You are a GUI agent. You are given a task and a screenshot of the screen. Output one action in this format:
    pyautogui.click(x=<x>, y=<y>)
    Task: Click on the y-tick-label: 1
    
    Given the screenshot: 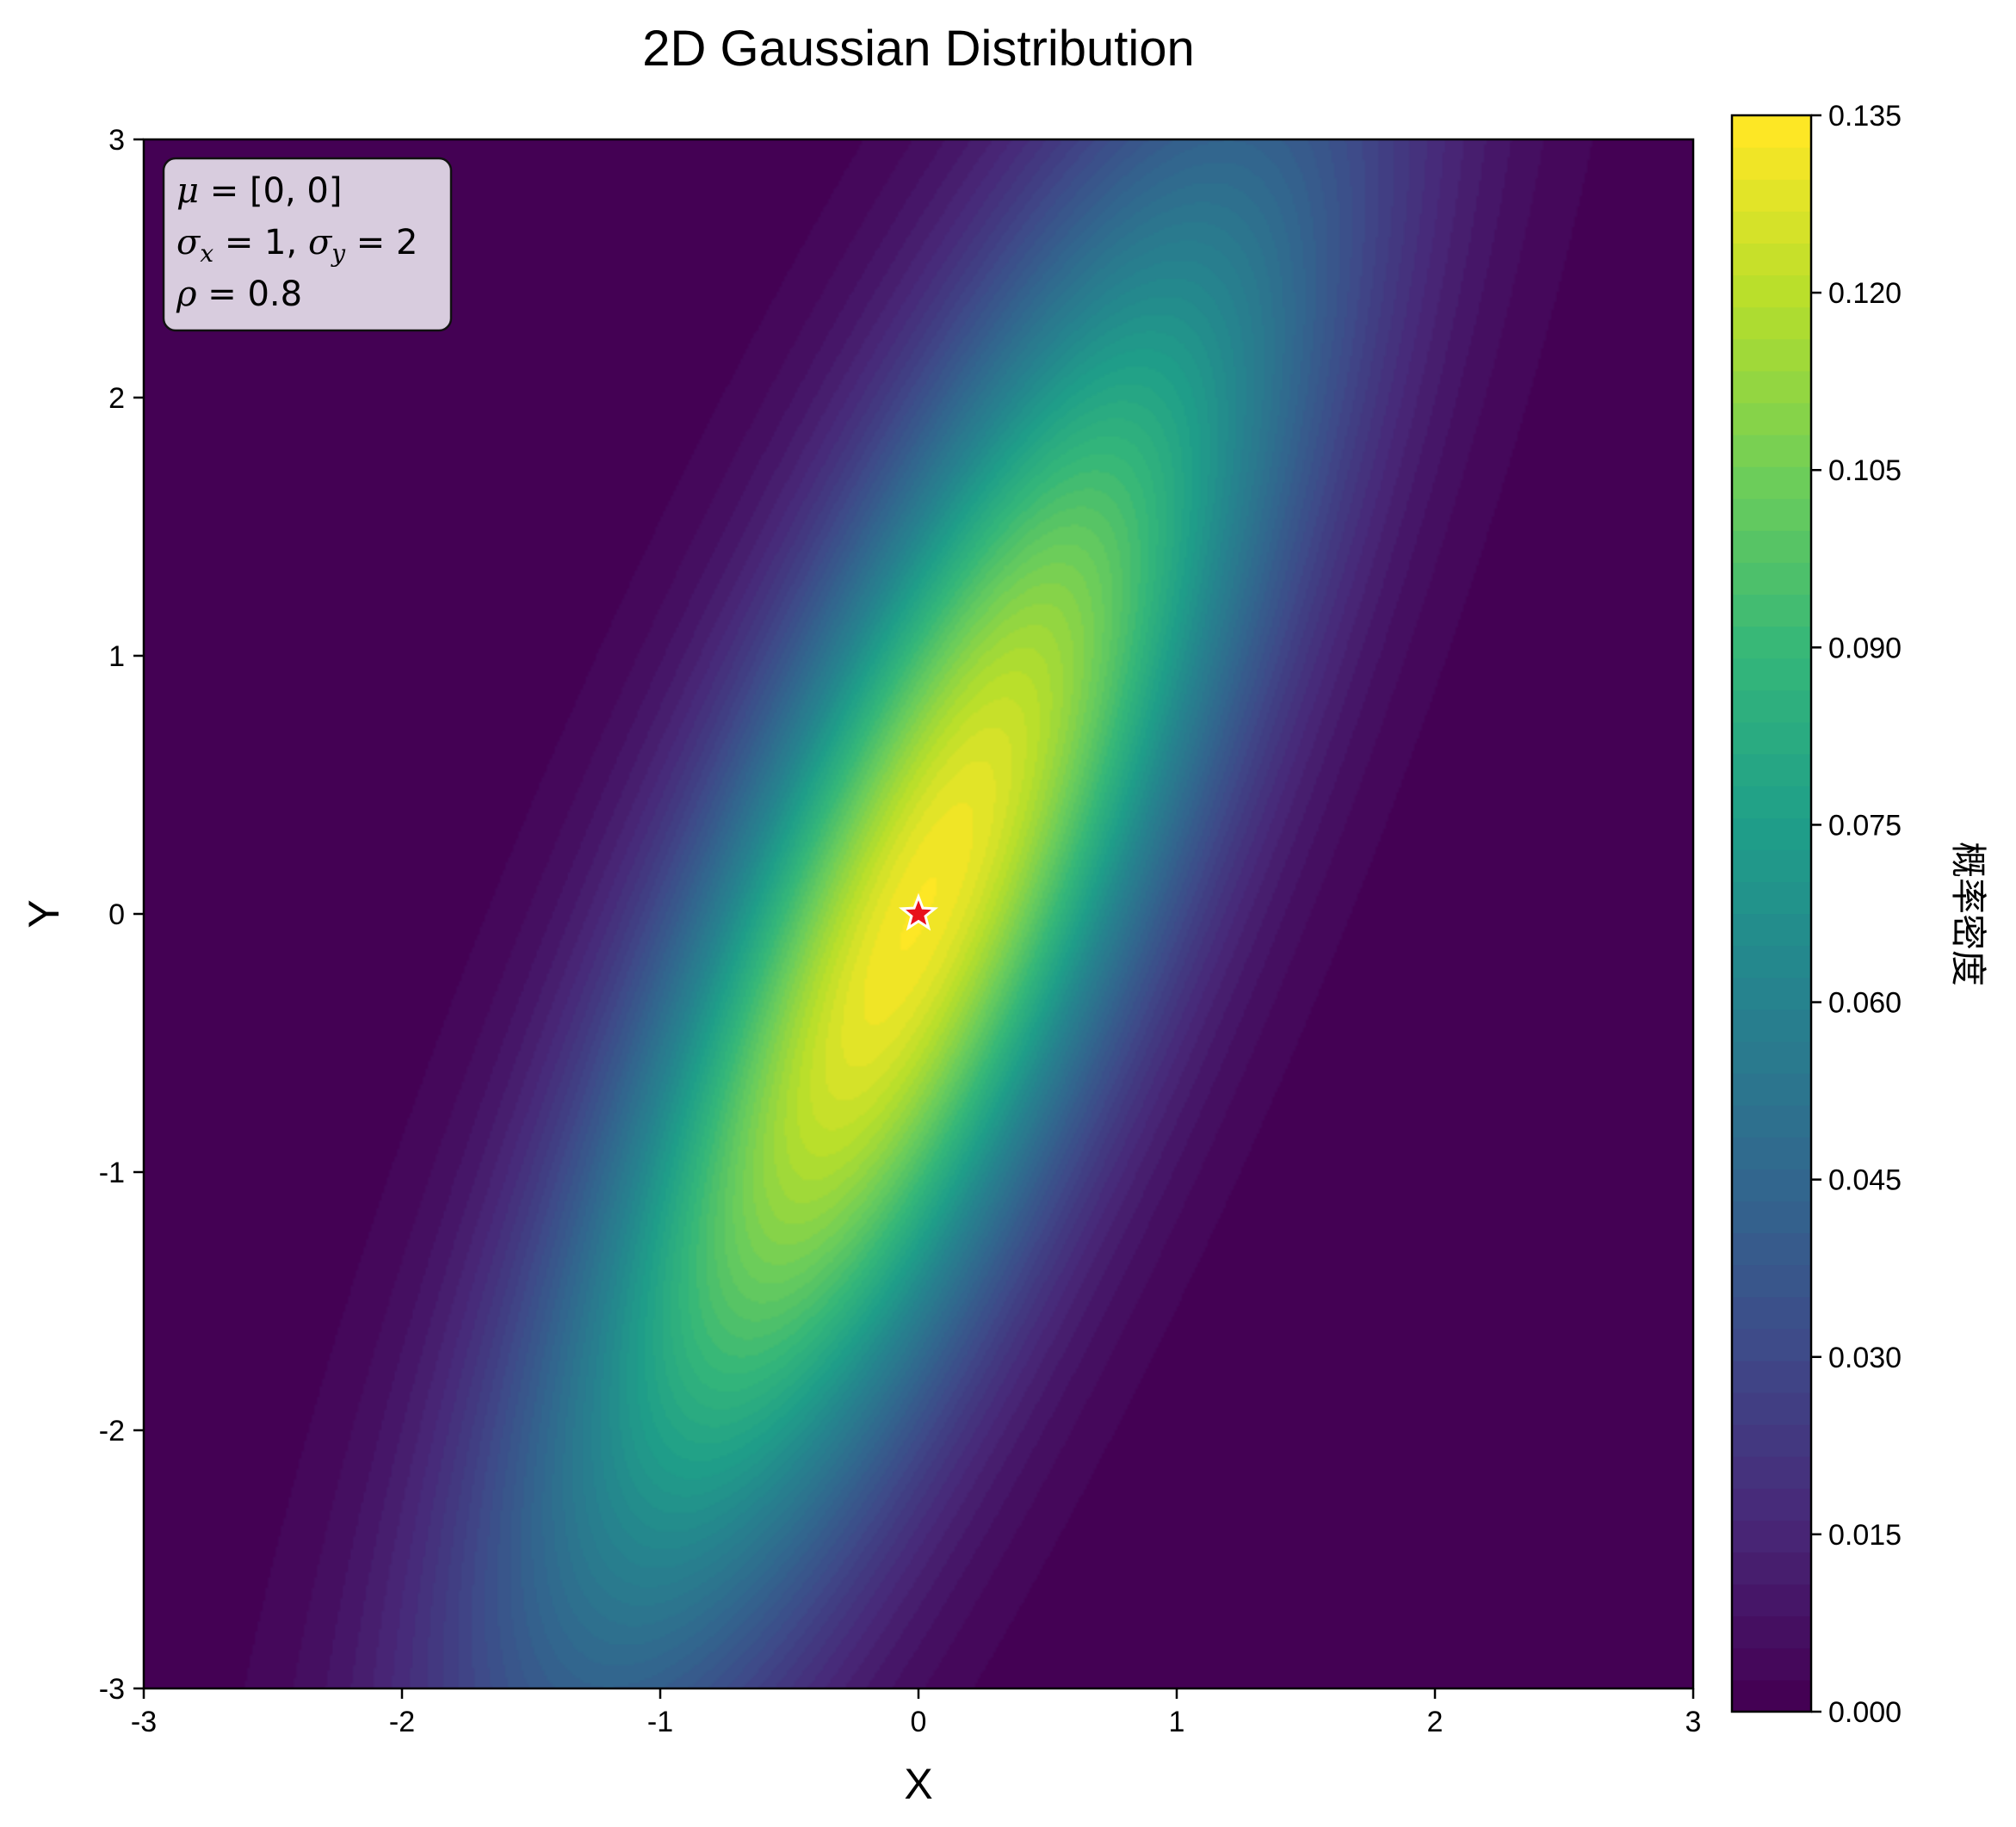 What is the action you would take?
    pyautogui.click(x=117, y=656)
    